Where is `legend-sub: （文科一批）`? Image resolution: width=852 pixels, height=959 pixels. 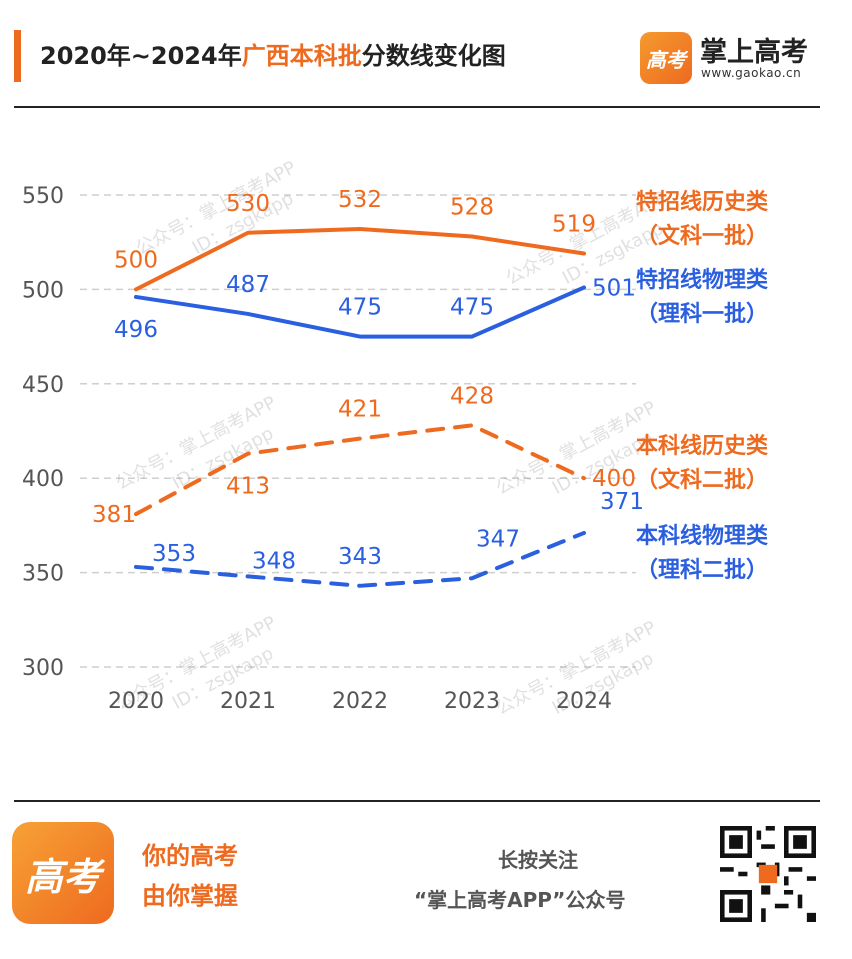
legend-sub: （文科一批） is located at coordinates (702, 236).